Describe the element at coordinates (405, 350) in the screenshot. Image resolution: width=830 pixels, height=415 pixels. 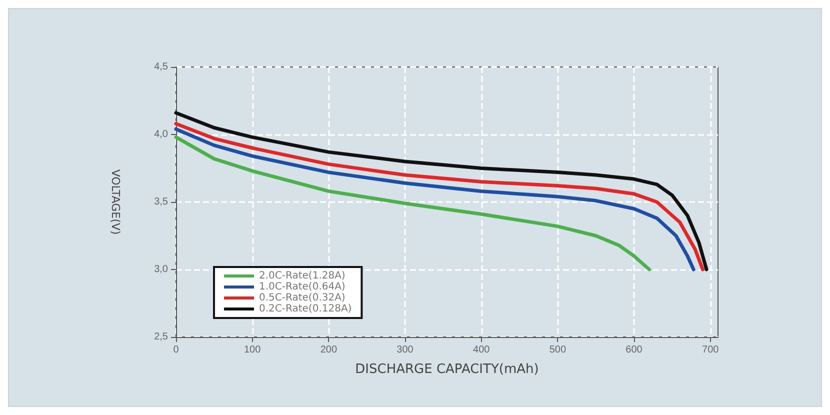
I see `x-tick-label: 300` at that location.